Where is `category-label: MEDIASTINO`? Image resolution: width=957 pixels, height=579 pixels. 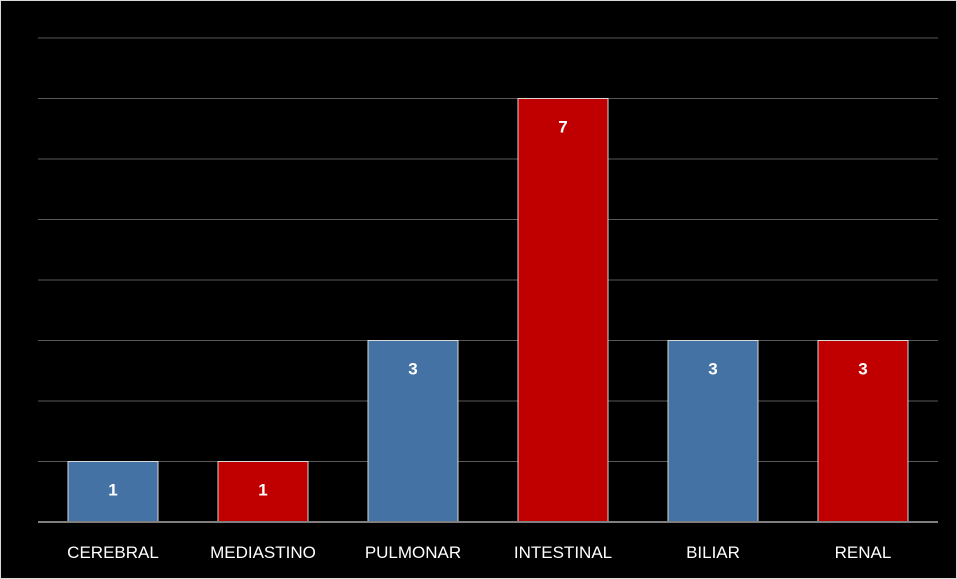
category-label: MEDIASTINO is located at coordinates (263, 552).